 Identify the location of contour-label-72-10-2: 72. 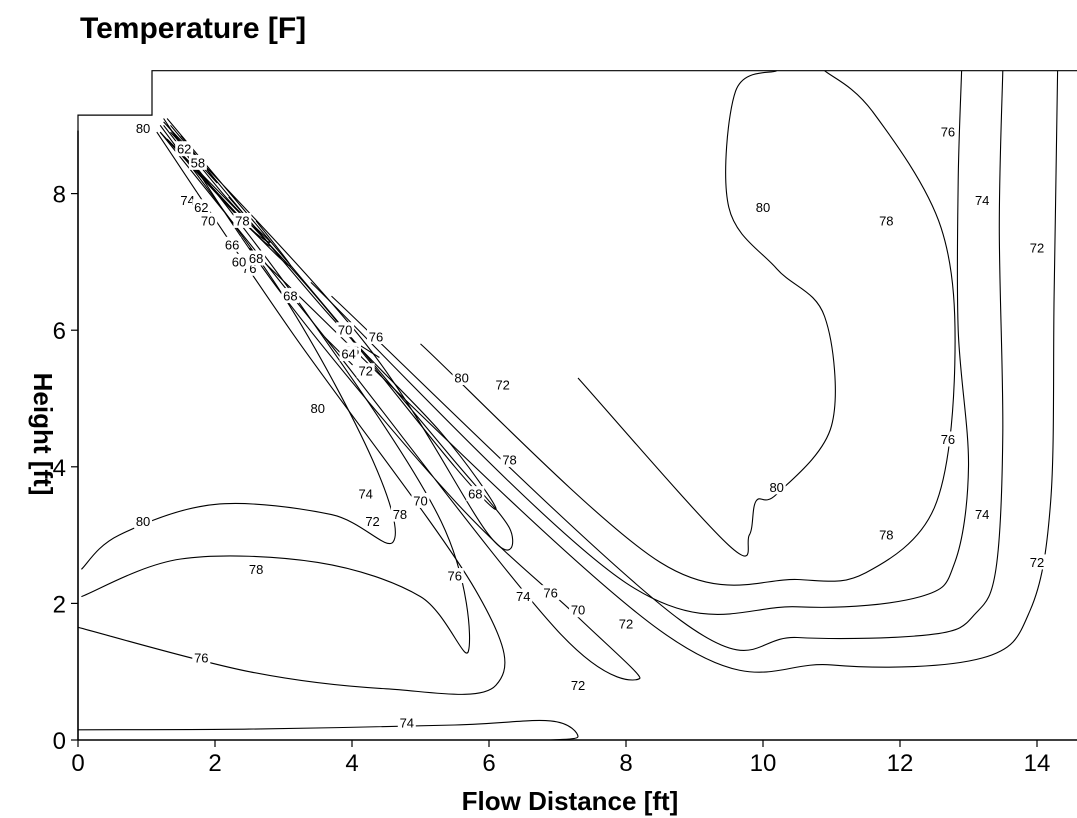
(1037, 562).